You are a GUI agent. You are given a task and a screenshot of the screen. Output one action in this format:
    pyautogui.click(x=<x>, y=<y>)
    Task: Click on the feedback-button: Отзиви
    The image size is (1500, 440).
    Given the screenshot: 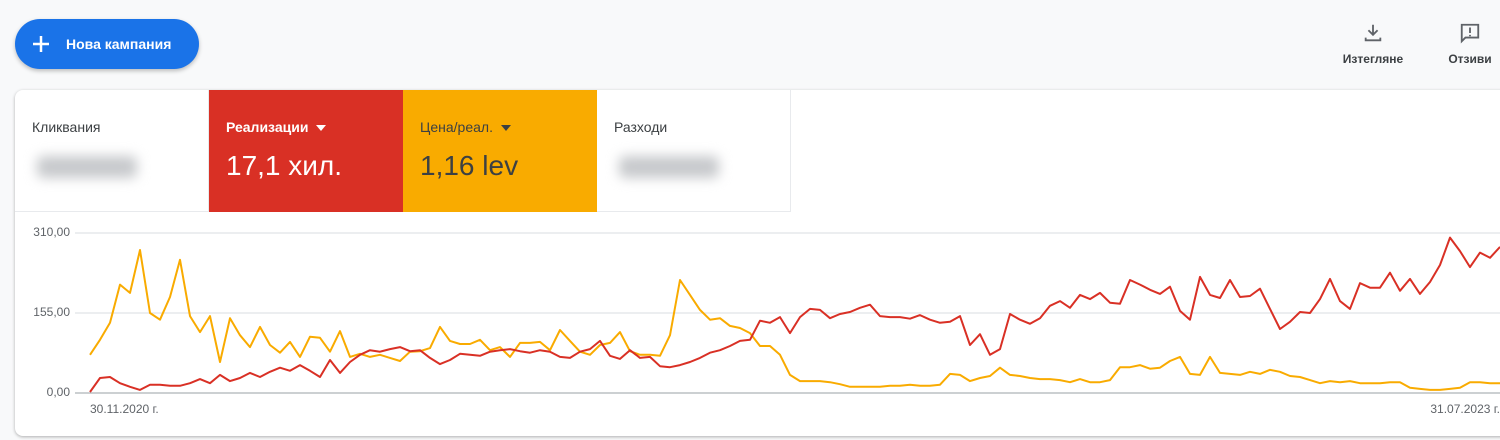 What is the action you would take?
    pyautogui.click(x=1465, y=44)
    